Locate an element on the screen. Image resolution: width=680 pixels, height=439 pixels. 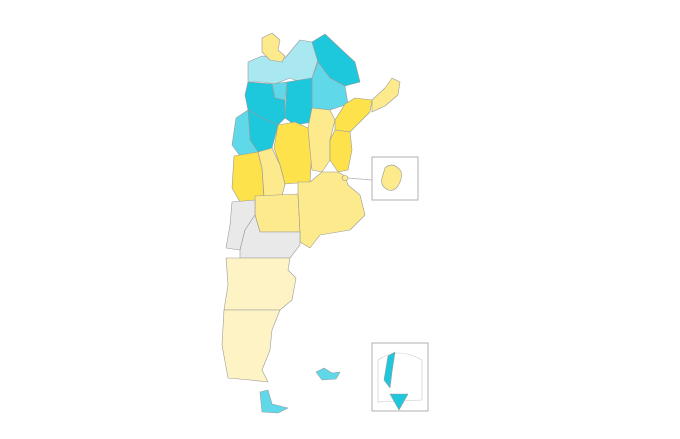
province-santa-fe is located at coordinates (321, 140).